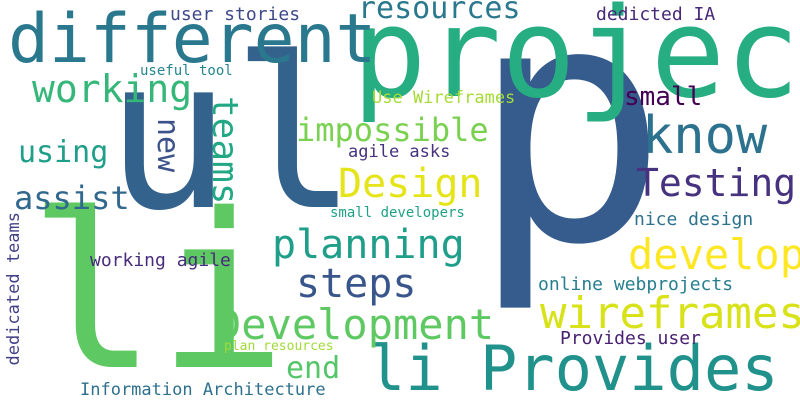 Image resolution: width=800 pixels, height=400 pixels. Describe the element at coordinates (392, 130) in the screenshot. I see `word-impossible: impossible` at that location.